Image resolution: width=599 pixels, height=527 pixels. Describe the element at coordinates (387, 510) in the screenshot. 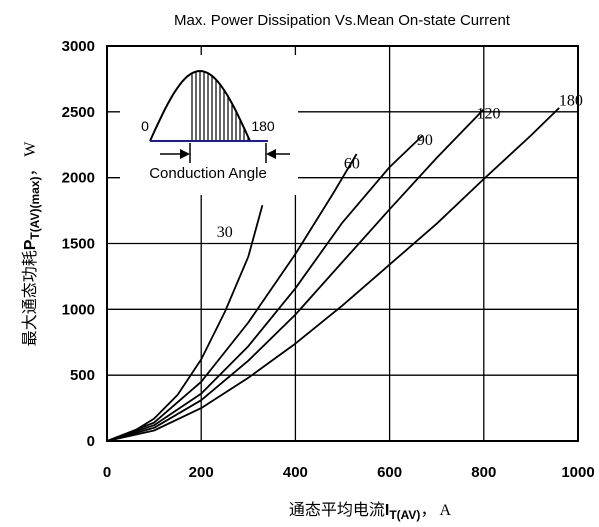

I see `x-axis-title-symbol: I` at that location.